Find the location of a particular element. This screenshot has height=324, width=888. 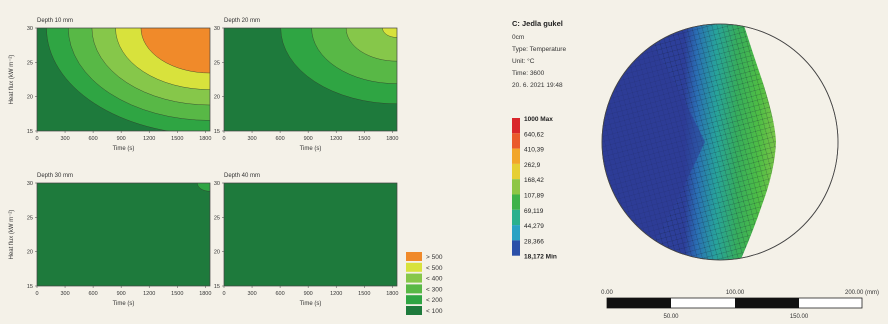

legend-label: < 100 is located at coordinates (434, 311).